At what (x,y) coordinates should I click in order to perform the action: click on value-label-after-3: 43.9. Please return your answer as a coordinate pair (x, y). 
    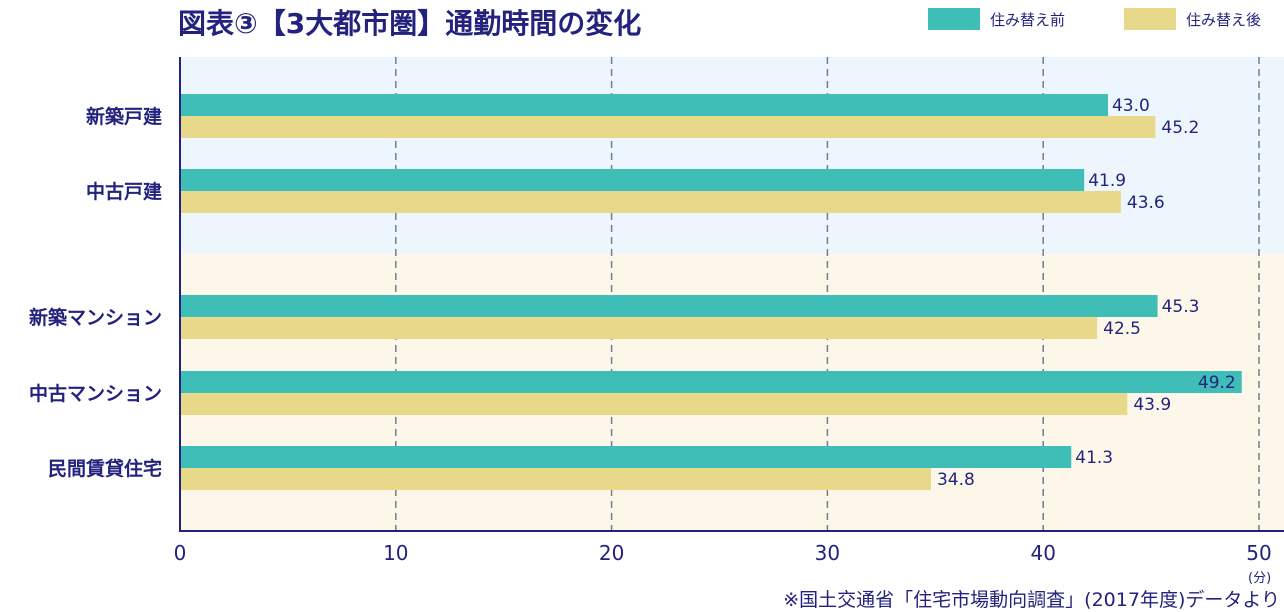
    Looking at the image, I should click on (1152, 405).